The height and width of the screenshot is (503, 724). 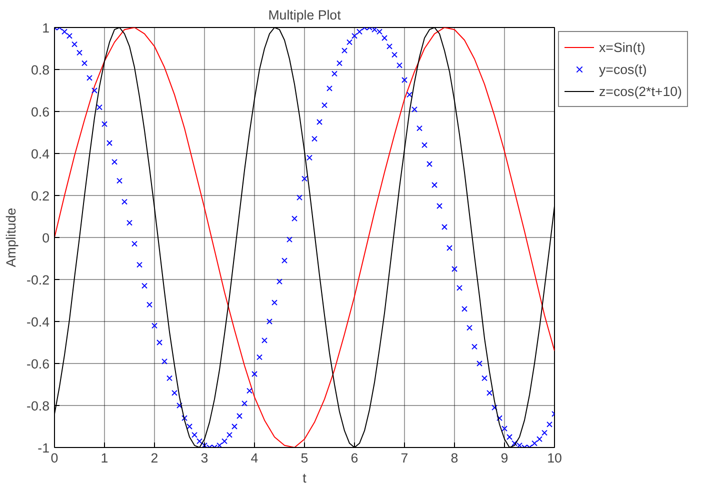 What do you see at coordinates (154, 458) in the screenshot?
I see `x-tick-label: 2` at bounding box center [154, 458].